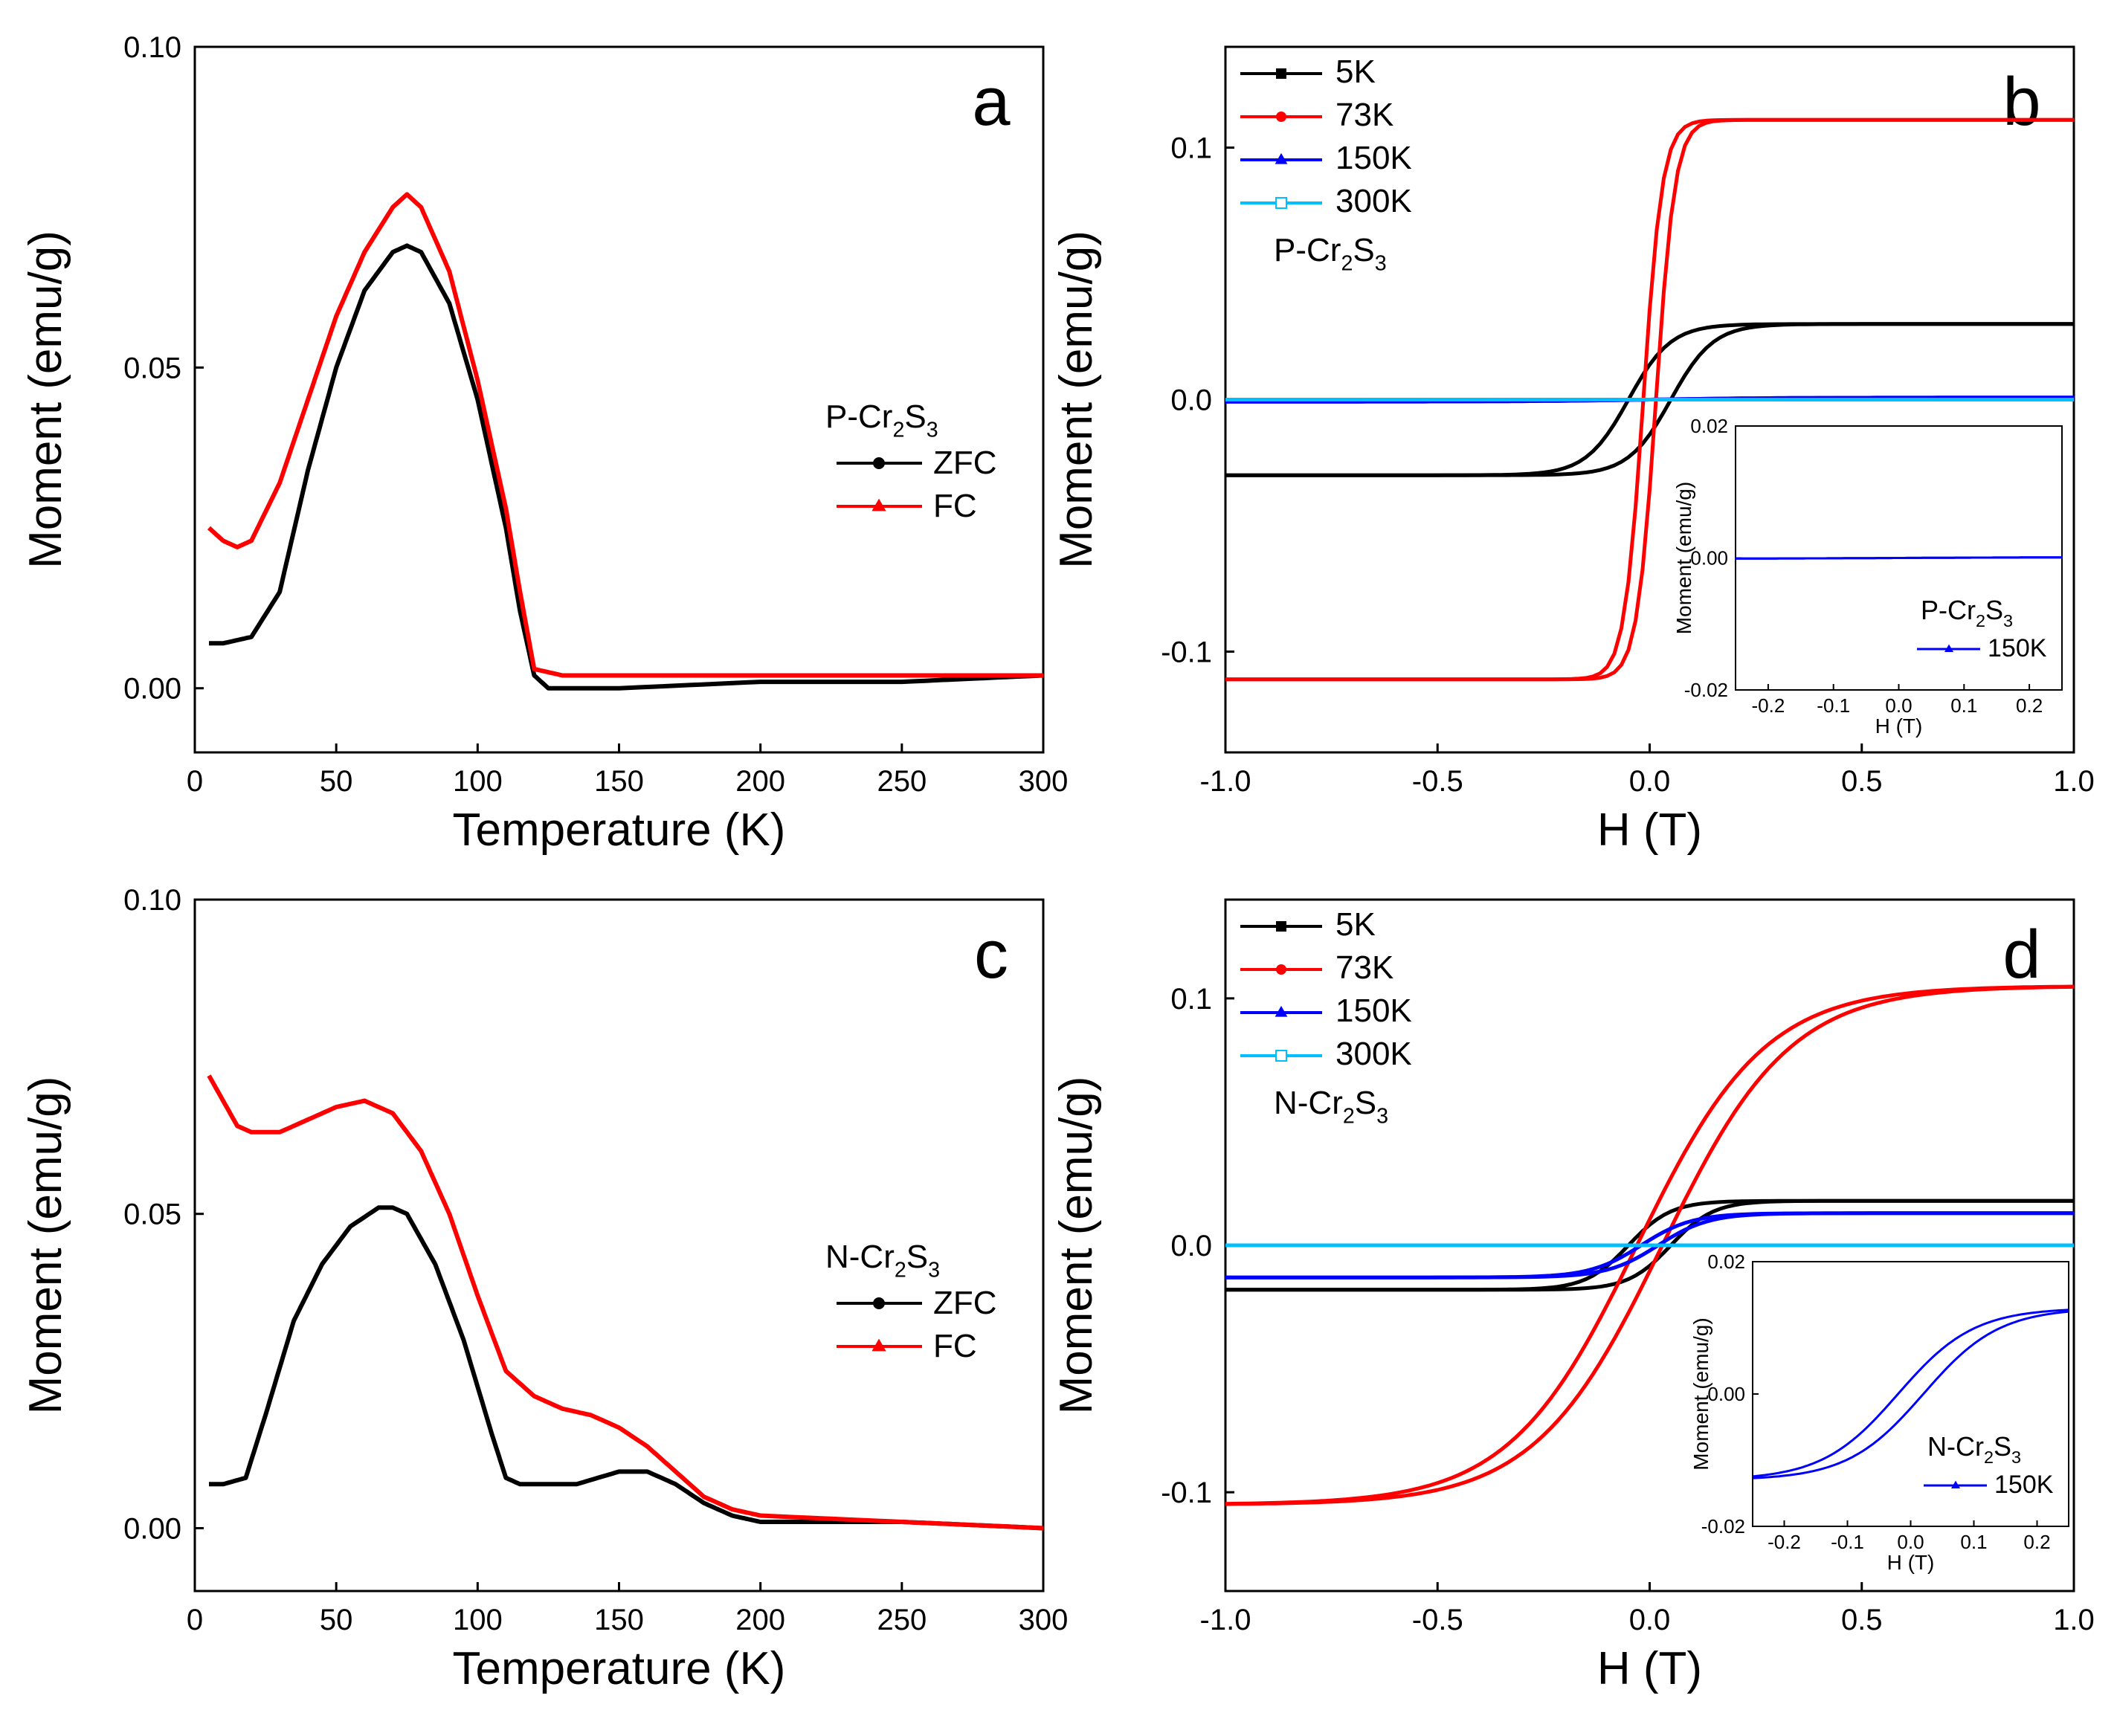 This screenshot has height=1736, width=2117. What do you see at coordinates (152, 900) in the screenshot?
I see `y-tick-label: 0.10` at bounding box center [152, 900].